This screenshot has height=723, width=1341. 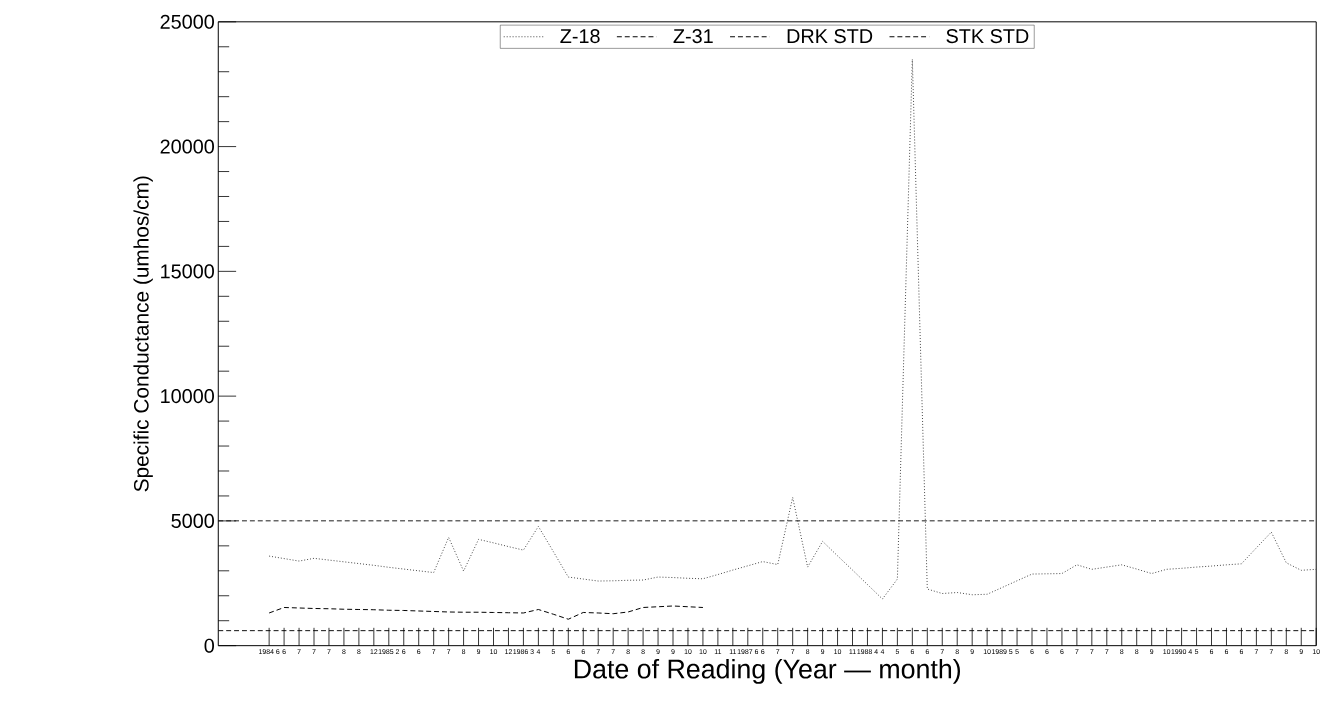 I want to click on y-tick-label: 10000, so click(x=187, y=396).